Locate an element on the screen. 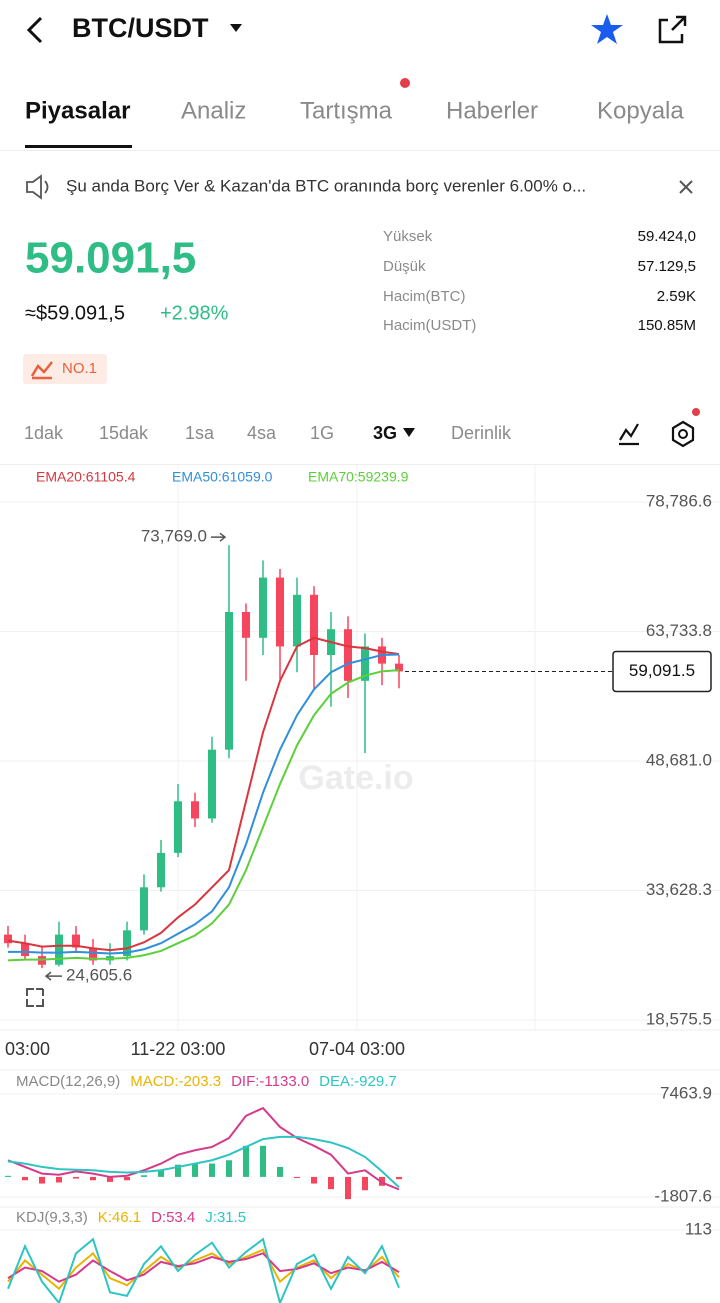 Image resolution: width=720 pixels, height=1303 pixels. legend-label: MACD:-203.3 is located at coordinates (175, 1081).